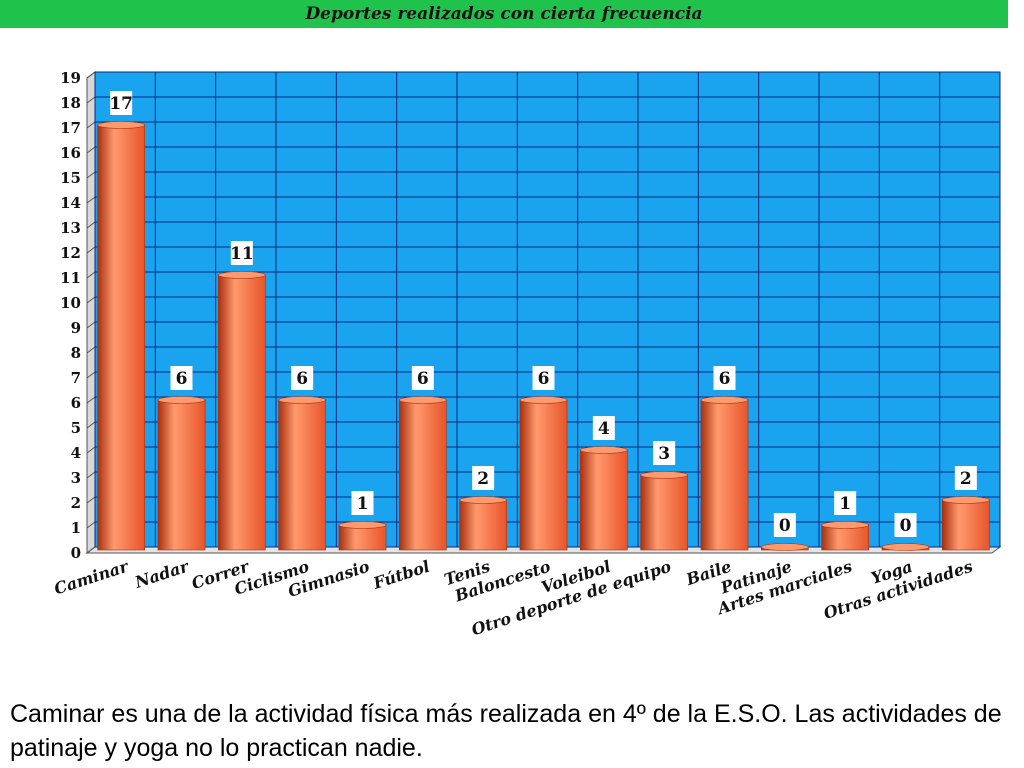 The width and height of the screenshot is (1024, 768). Describe the element at coordinates (76, 453) in the screenshot. I see `y-tick-label: 4` at that location.